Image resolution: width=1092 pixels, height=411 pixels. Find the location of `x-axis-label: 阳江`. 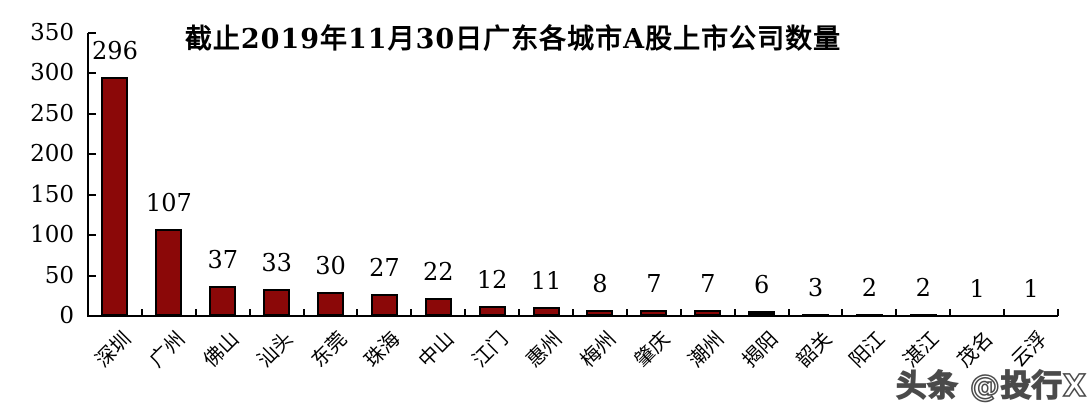

x-axis-label: 阳江 is located at coordinates (867, 349).